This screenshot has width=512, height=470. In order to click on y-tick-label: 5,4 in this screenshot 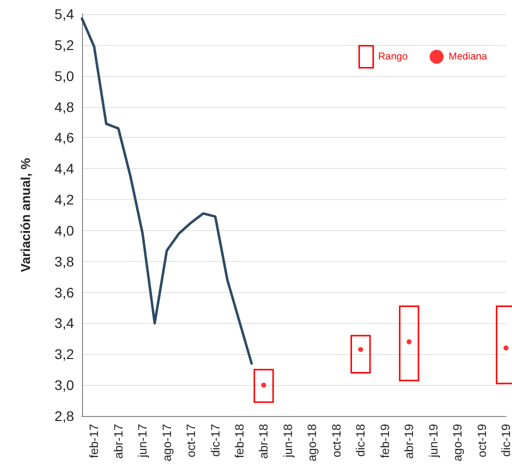, I will do `click(64, 14)`.